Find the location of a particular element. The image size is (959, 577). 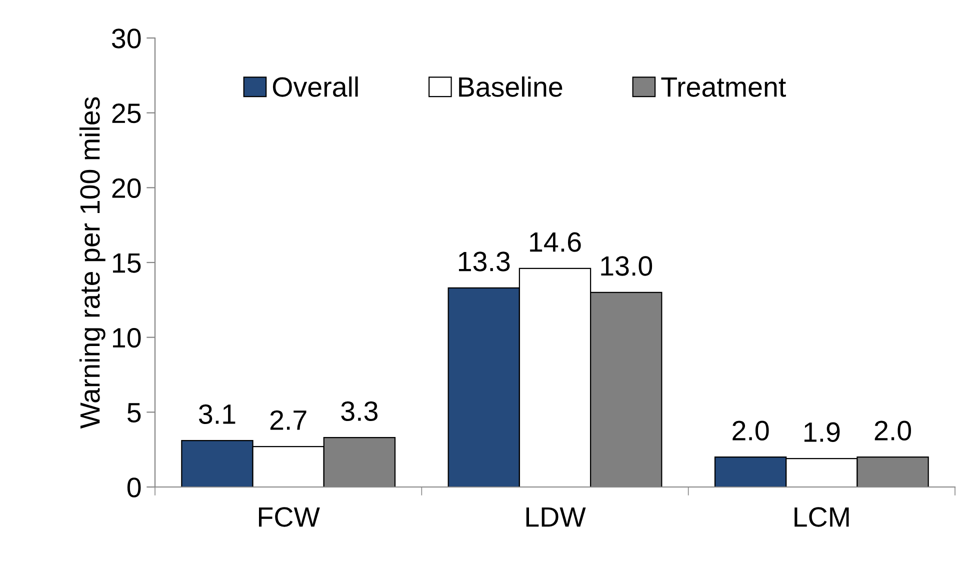

y-tick-label: 25 is located at coordinates (126, 114).